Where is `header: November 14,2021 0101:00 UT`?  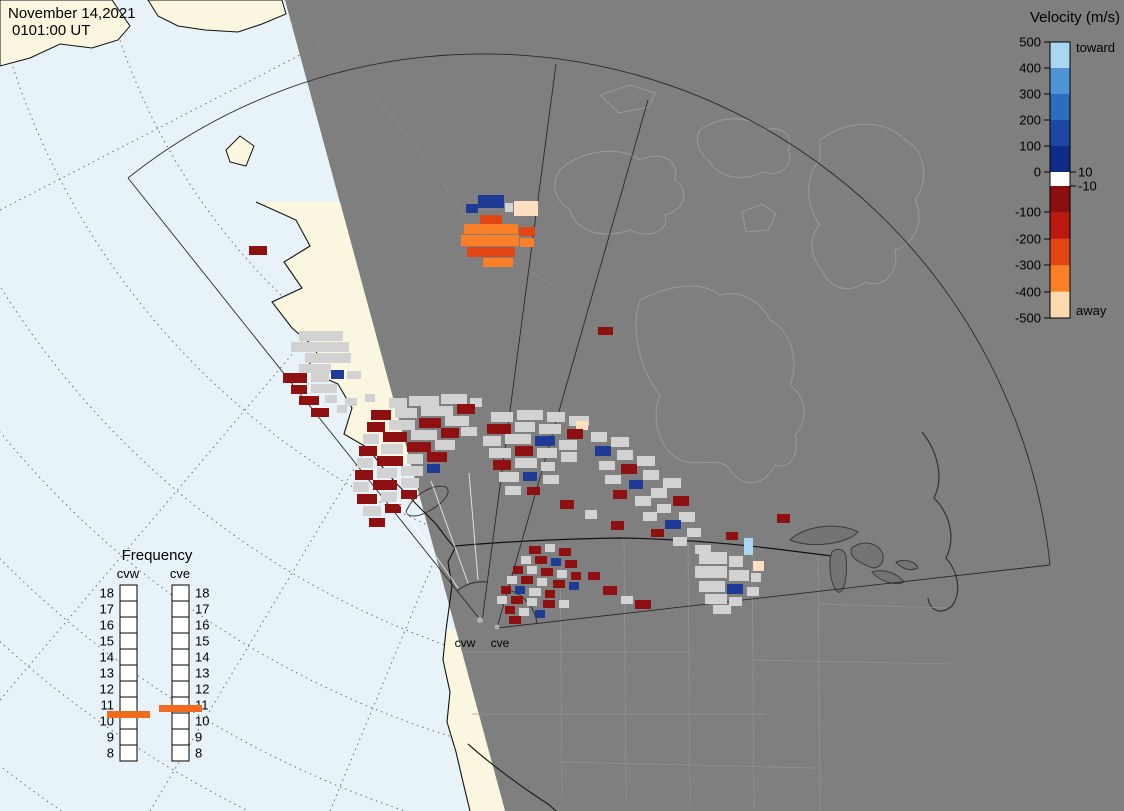
header: November 14,2021 0101:00 UT is located at coordinates (72, 22).